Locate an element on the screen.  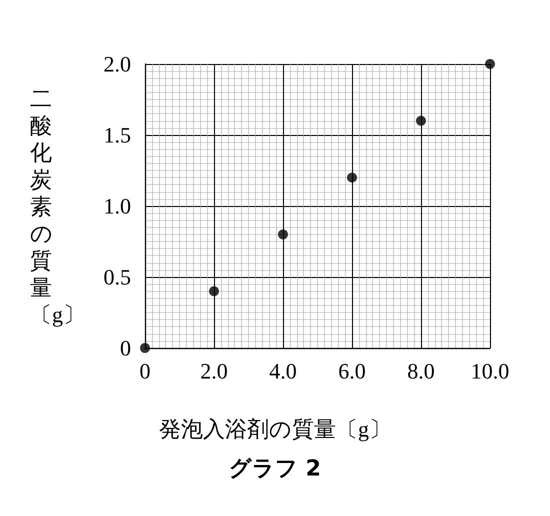
y-tick-label: 2.0 is located at coordinates (117, 64).